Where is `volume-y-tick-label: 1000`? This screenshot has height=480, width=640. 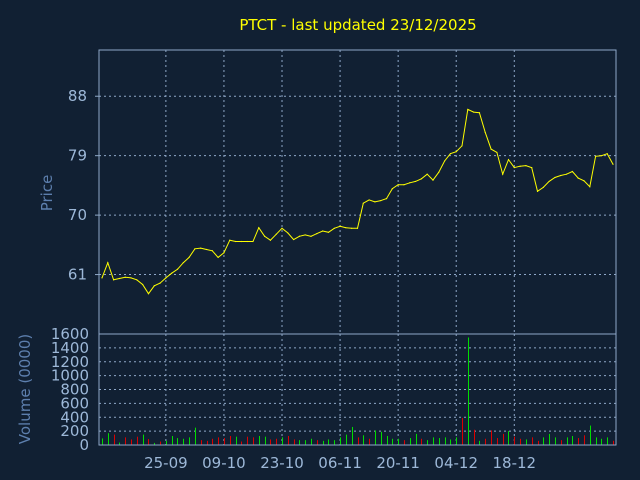 volume-y-tick-label: 1000 is located at coordinates (70, 376).